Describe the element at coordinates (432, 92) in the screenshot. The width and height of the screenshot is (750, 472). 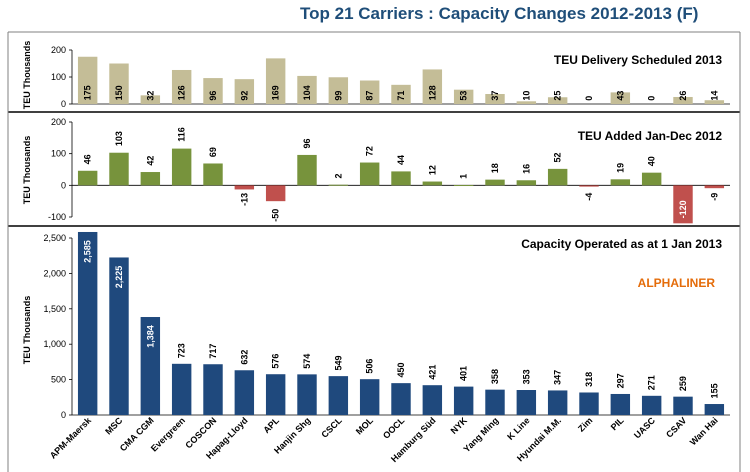
I see `bar-value-label: 128` at that location.